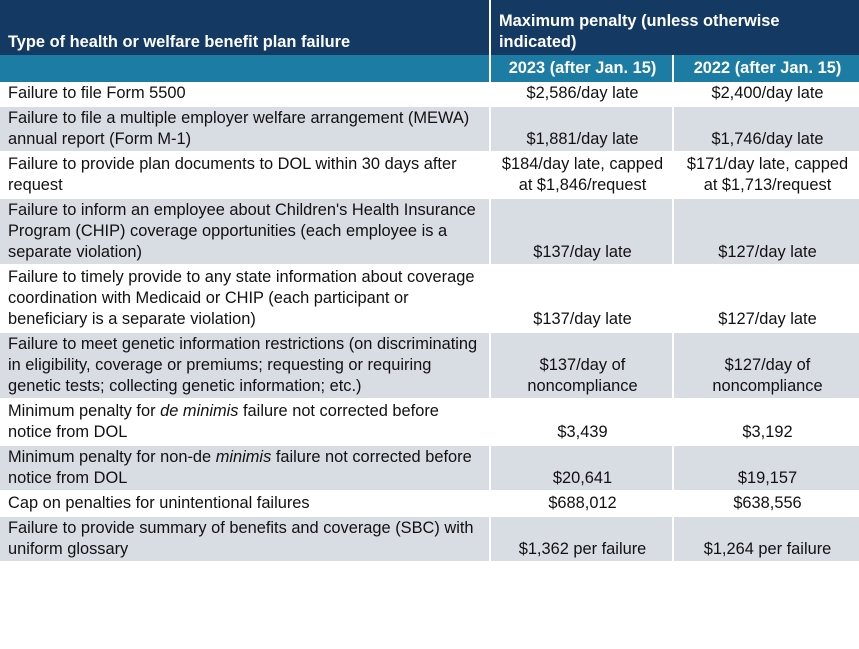  I want to click on failure-cell: Failure to file Form 5500, so click(245, 94).